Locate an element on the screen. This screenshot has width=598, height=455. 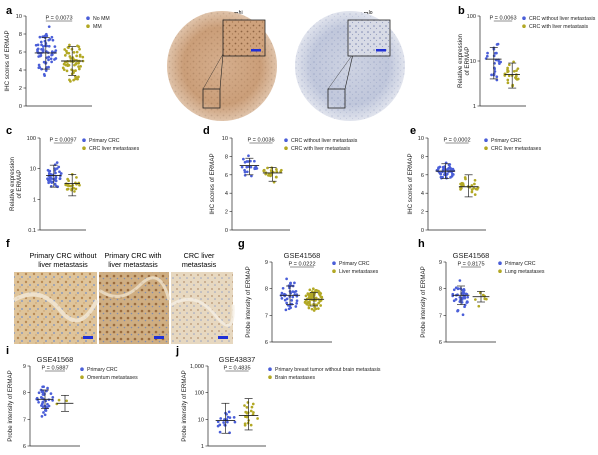
panel-label-h: h is located at coordinates (421, 244).